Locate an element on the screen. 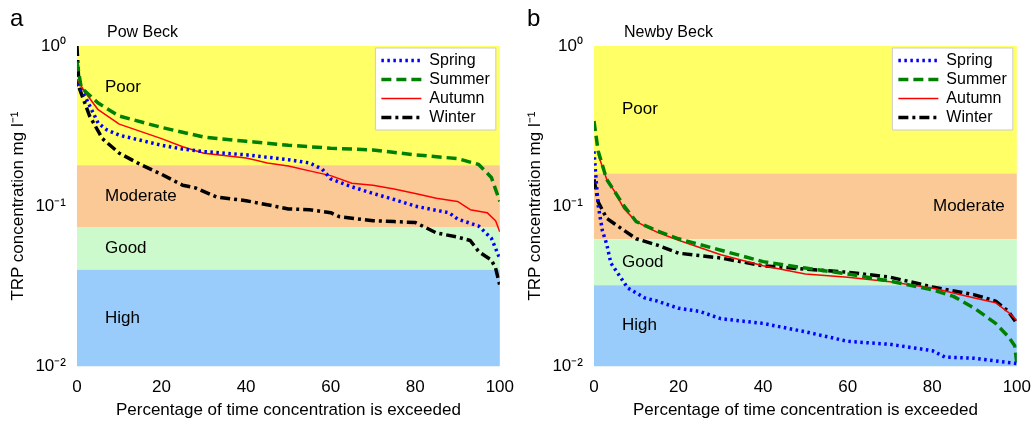 The height and width of the screenshot is (425, 1034). text: b is located at coordinates (534, 17).